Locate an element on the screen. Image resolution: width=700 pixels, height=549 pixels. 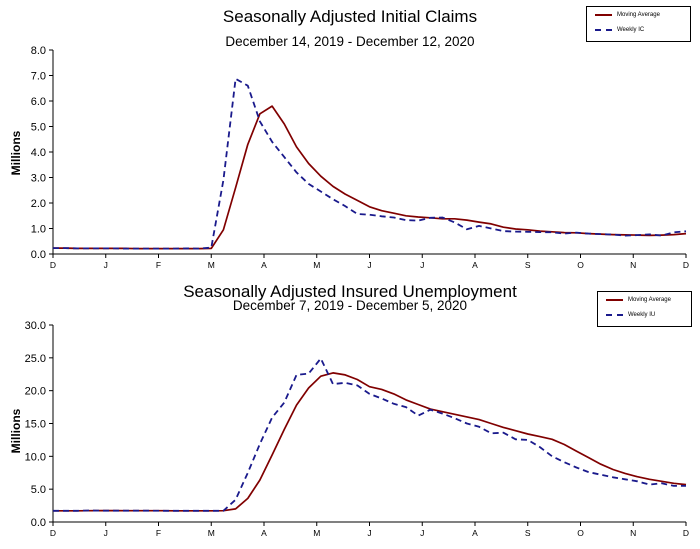
legend-item: Weekly IU is located at coordinates (630, 315).